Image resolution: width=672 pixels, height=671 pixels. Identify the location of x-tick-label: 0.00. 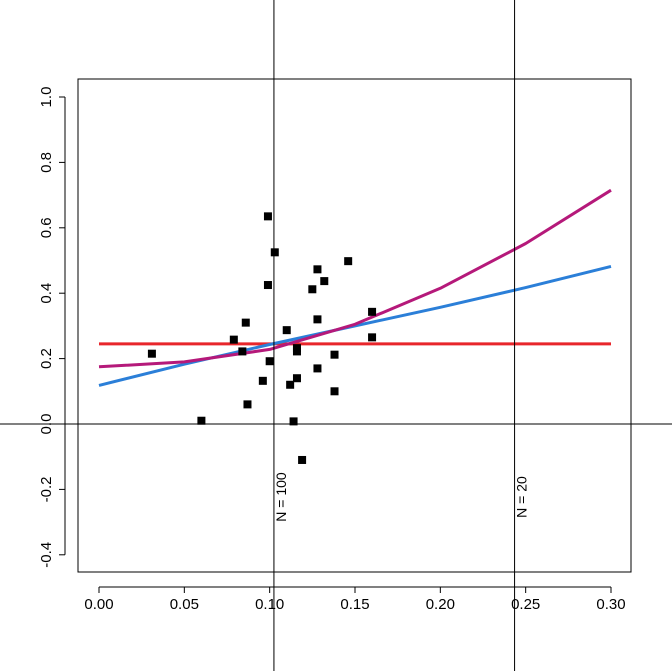
(98, 604).